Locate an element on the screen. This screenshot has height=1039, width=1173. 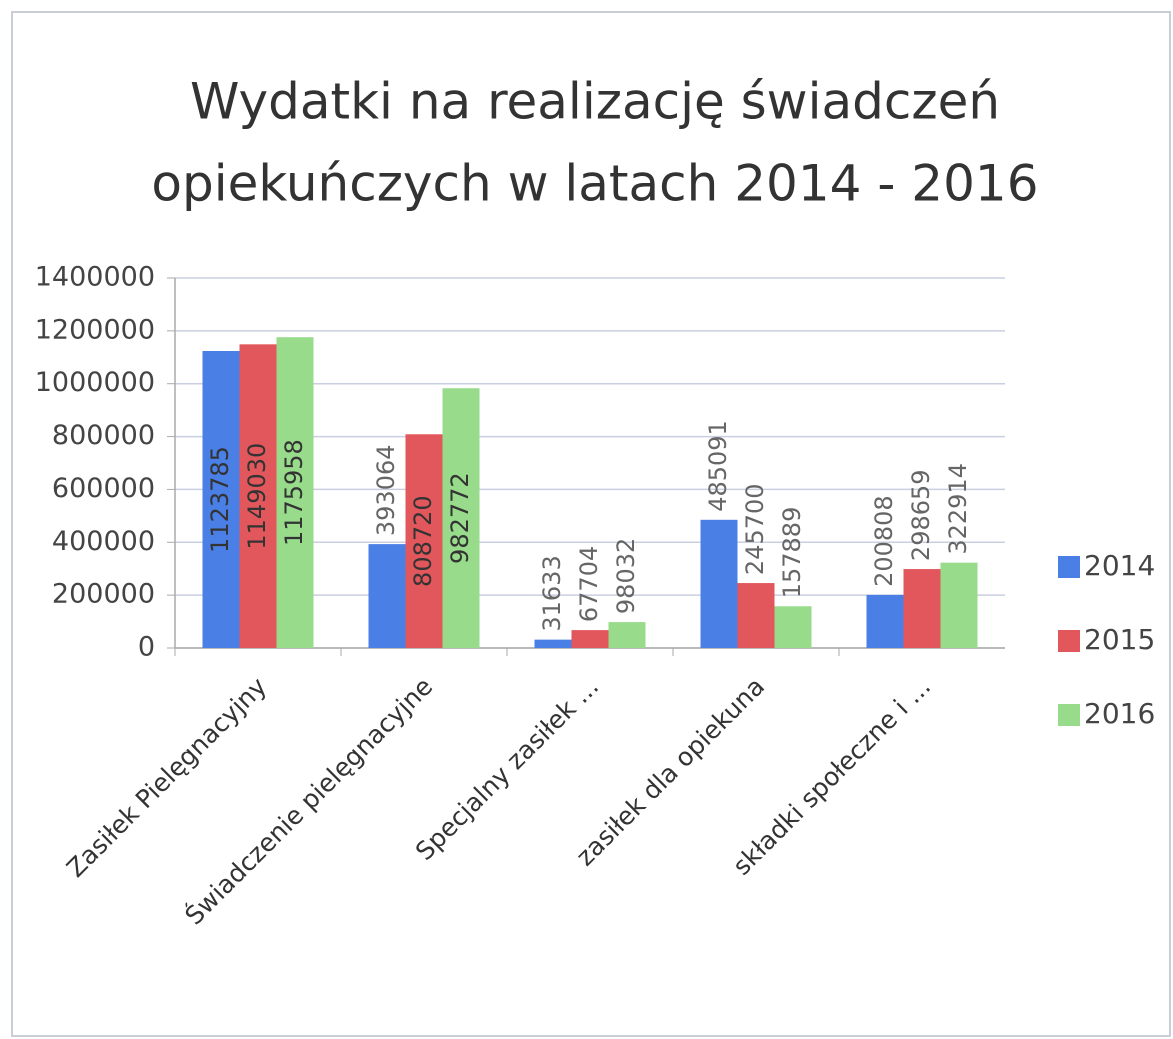
data-label: 67704 is located at coordinates (589, 584).